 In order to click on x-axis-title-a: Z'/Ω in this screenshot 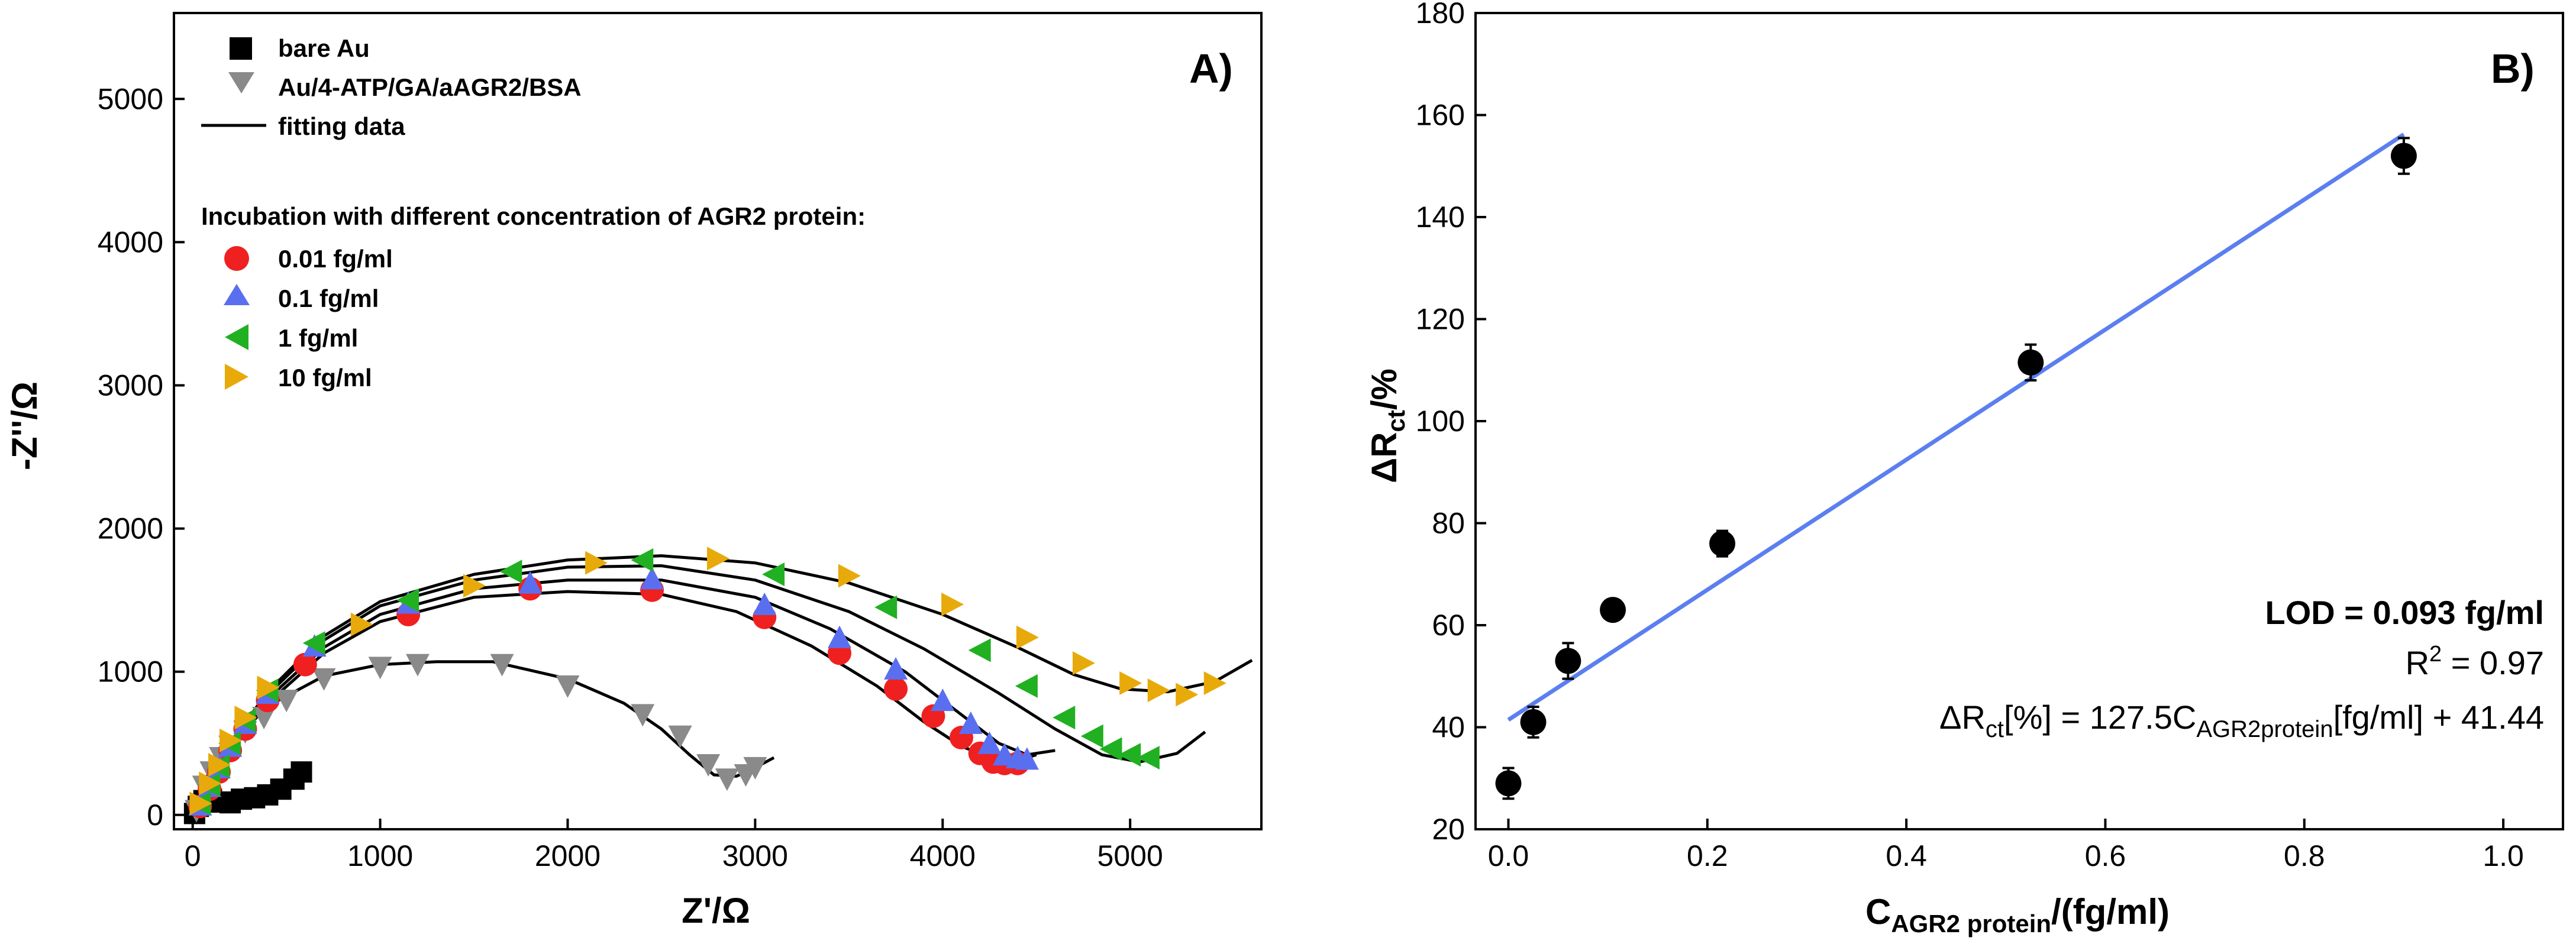, I will do `click(716, 910)`.